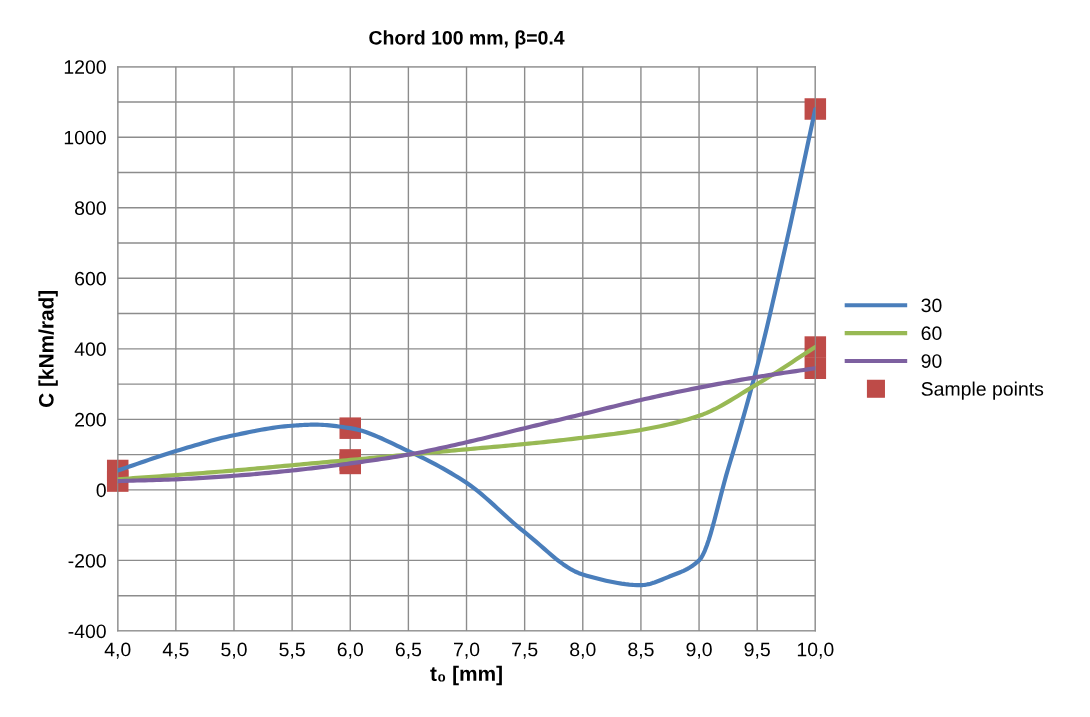 Image resolution: width=1090 pixels, height=717 pixels. Describe the element at coordinates (90, 278) in the screenshot. I see `y-tick-label: 600` at that location.